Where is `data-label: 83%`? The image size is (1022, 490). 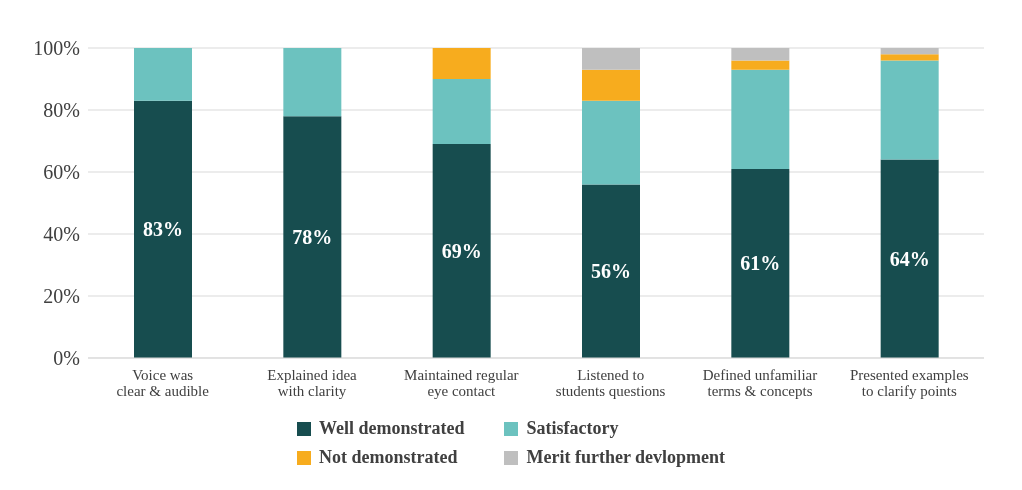
data-label: 83% is located at coordinates (163, 229).